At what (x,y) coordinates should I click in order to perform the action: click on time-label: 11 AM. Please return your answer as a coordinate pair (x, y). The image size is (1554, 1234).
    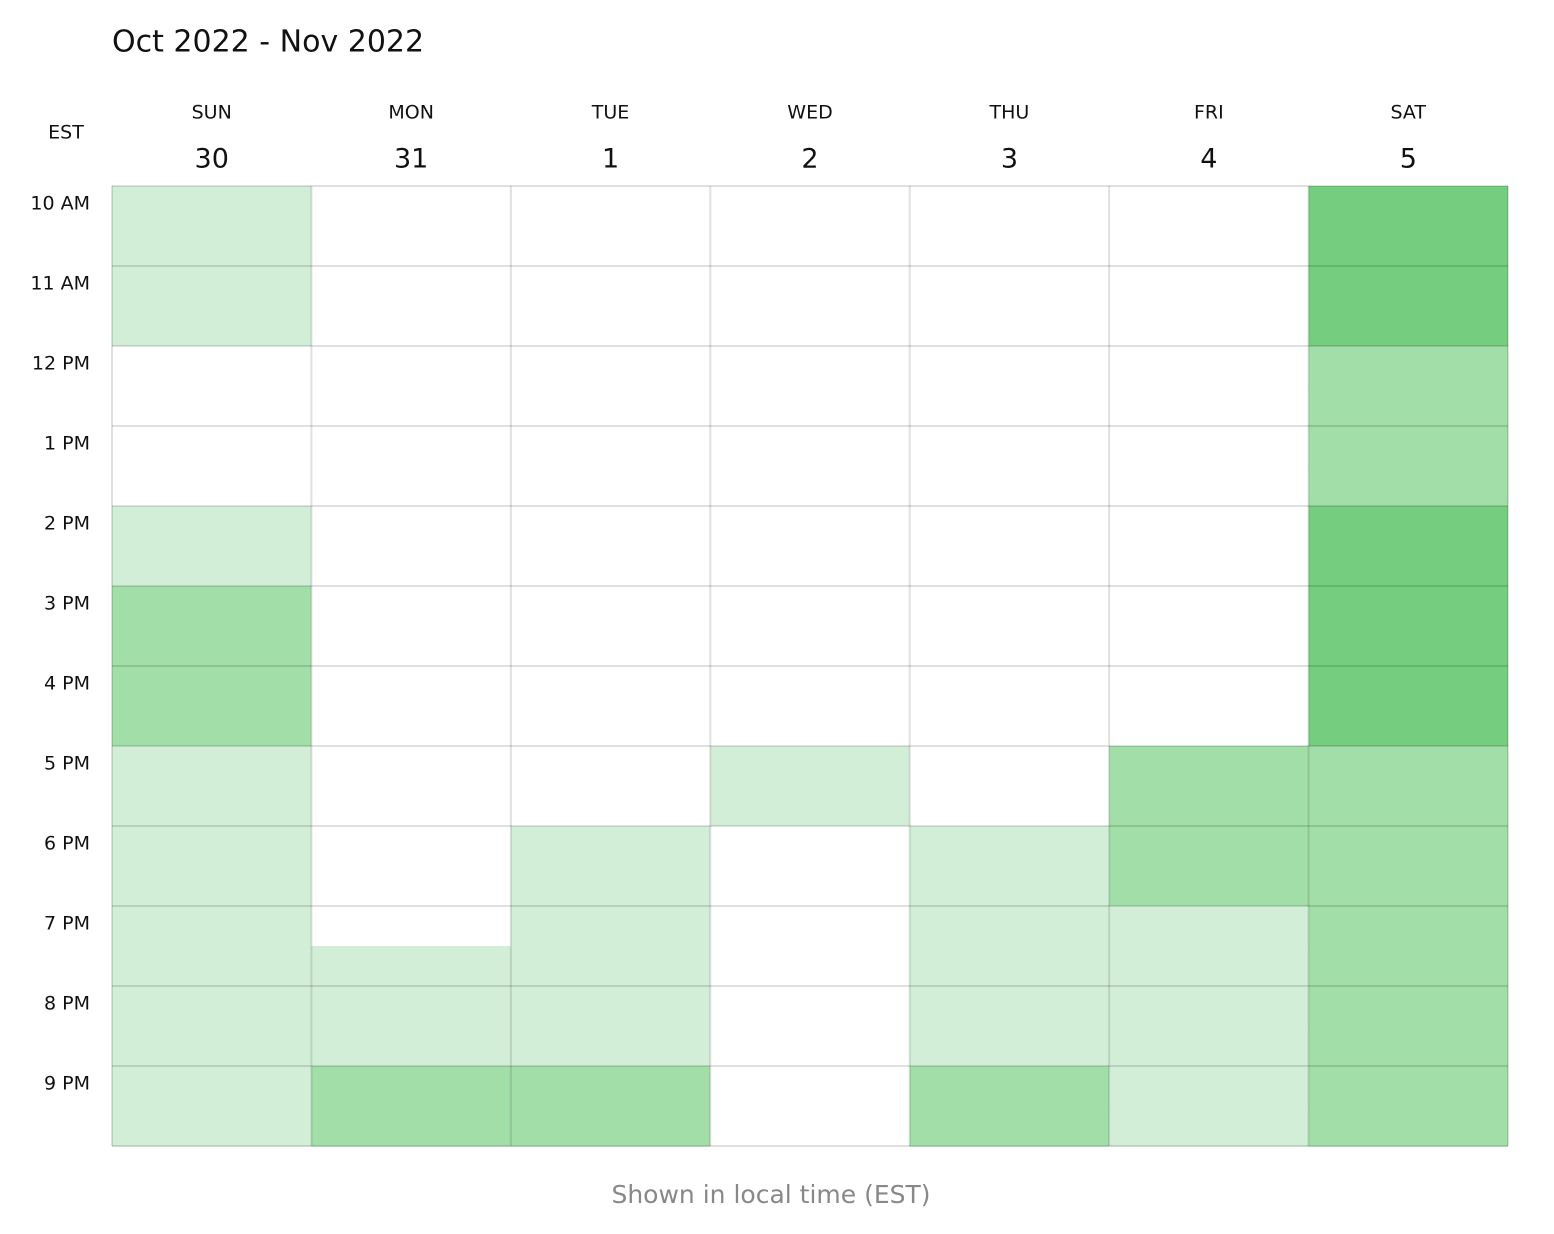
    Looking at the image, I should click on (60, 284).